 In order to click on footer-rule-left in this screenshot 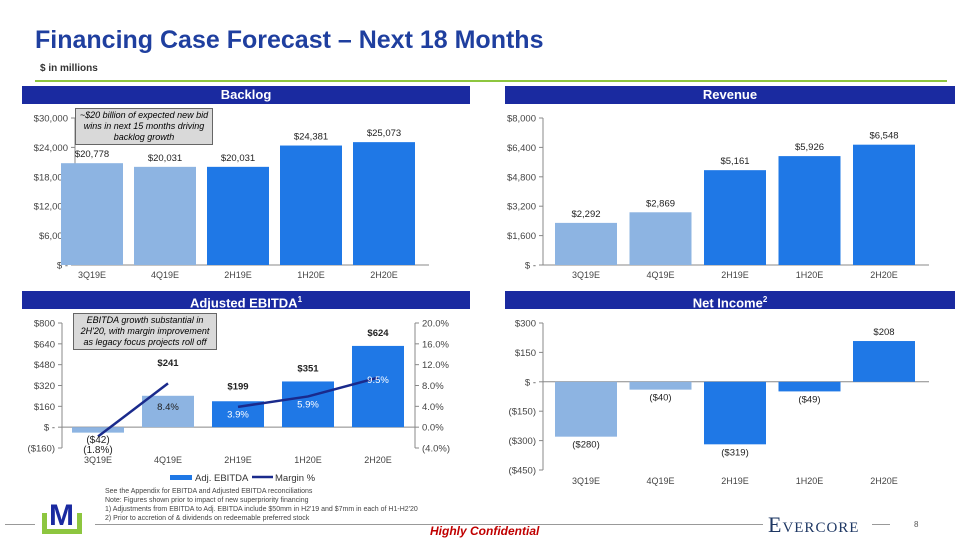, I will do `click(20, 524)`.